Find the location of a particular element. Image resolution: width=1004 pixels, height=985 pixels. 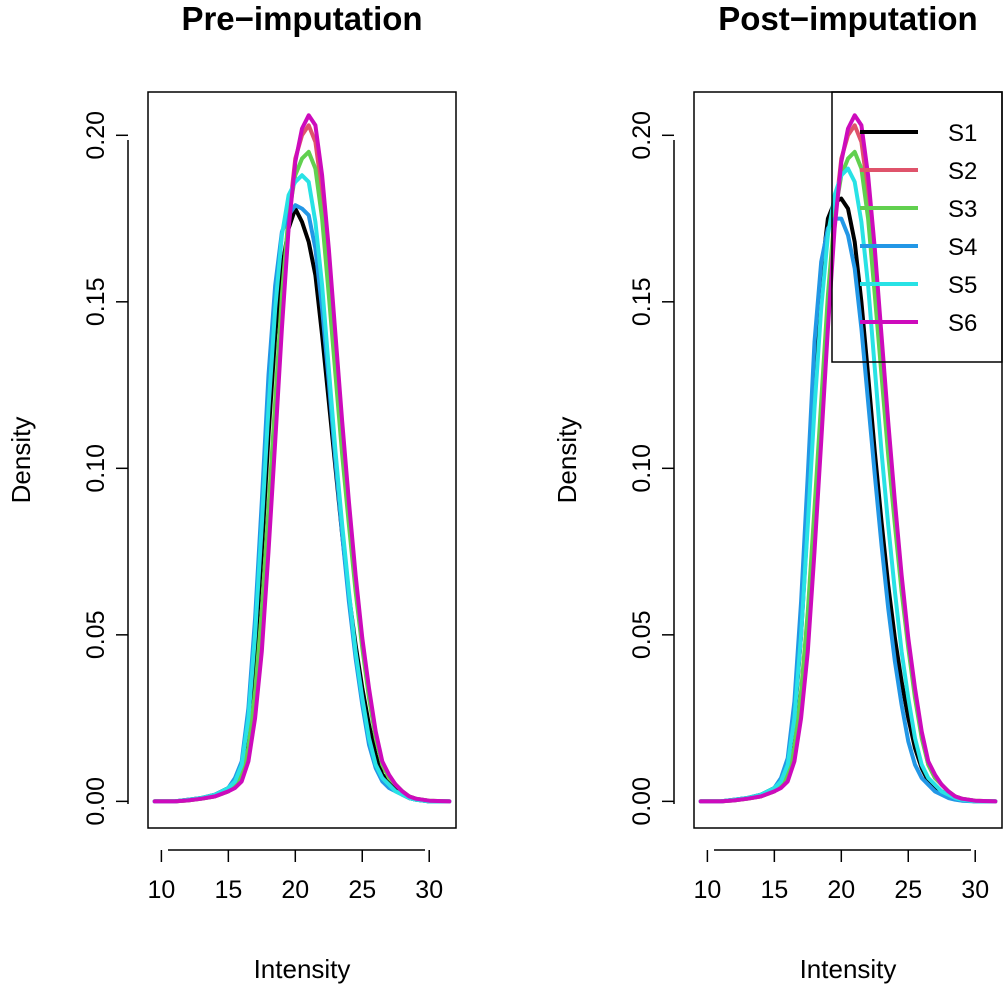

legend-label-s3: S3 is located at coordinates (962, 209).